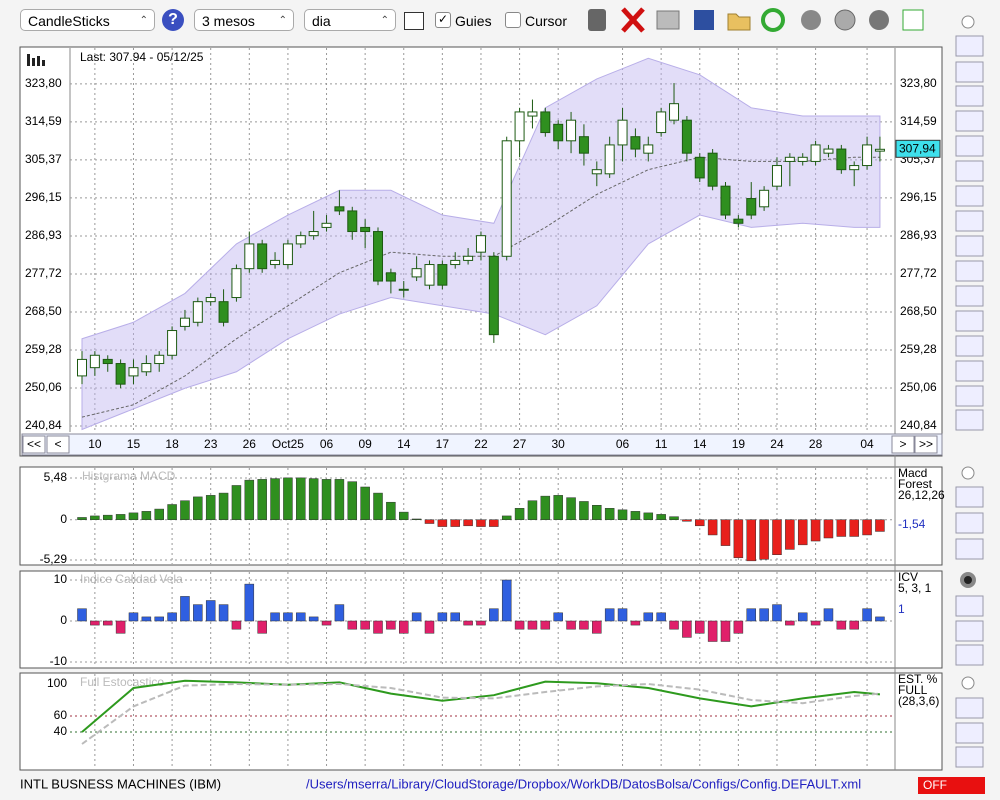 This screenshot has width=1000, height=800. I want to click on y-tick-label: 0, so click(63, 620).